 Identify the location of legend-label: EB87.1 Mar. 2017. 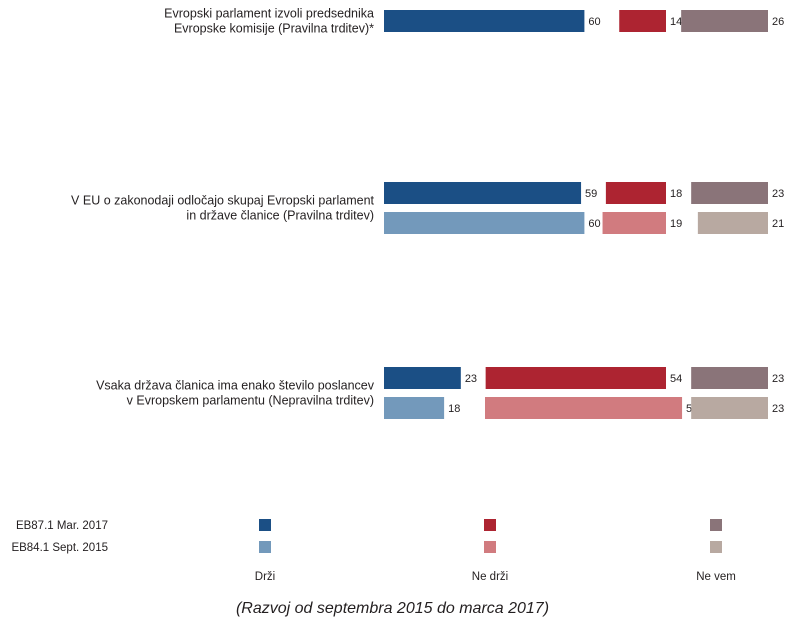
(62, 526).